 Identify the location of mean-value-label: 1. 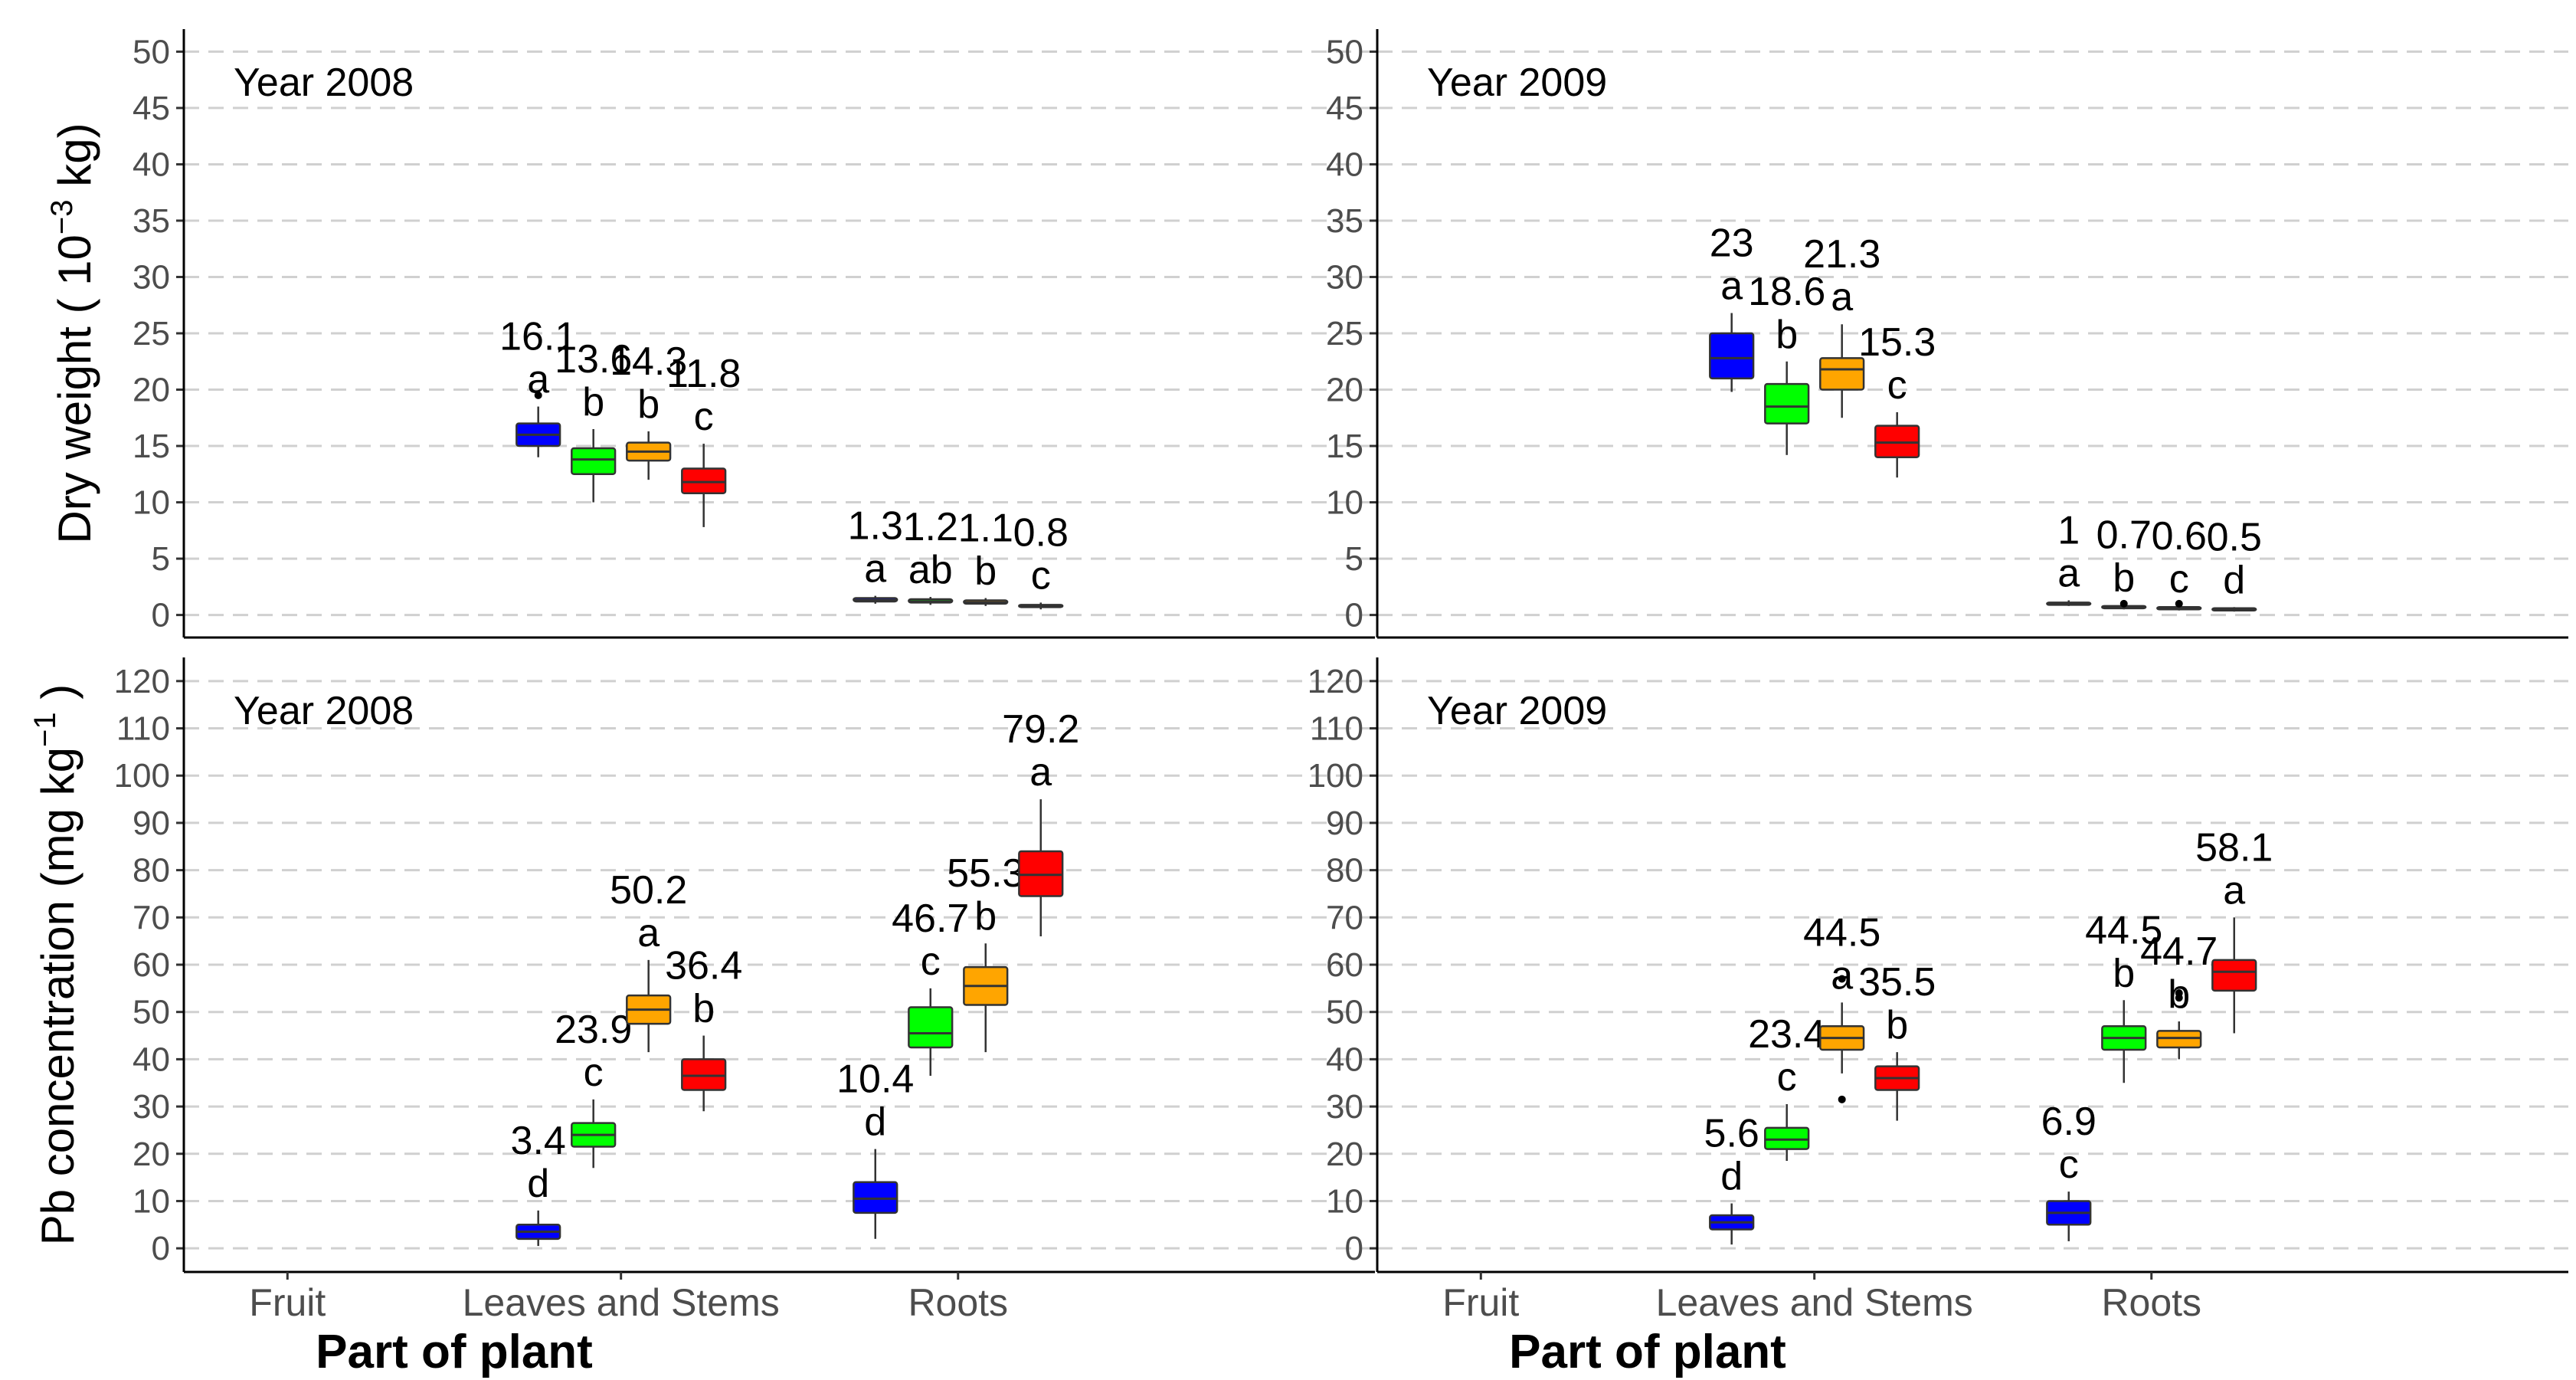
(2068, 530).